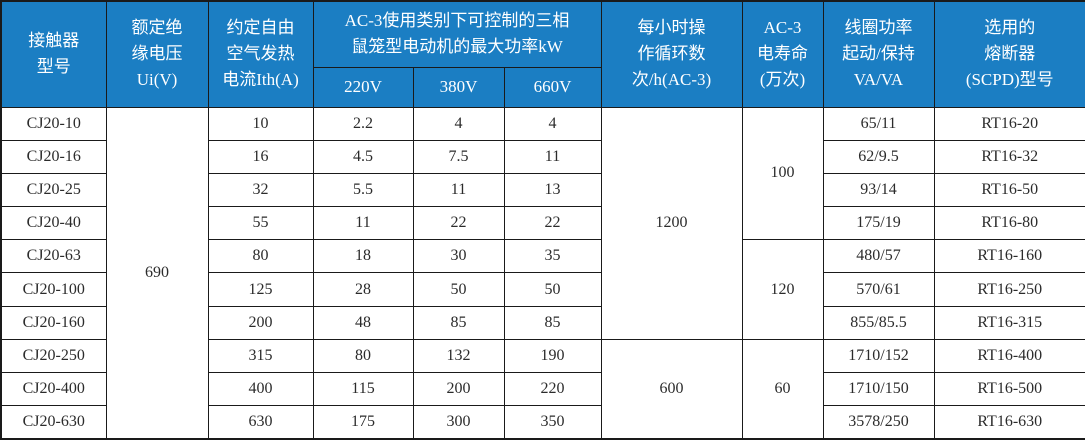 The width and height of the screenshot is (1085, 440). What do you see at coordinates (53, 190) in the screenshot?
I see `model-cell: CJ20-25` at bounding box center [53, 190].